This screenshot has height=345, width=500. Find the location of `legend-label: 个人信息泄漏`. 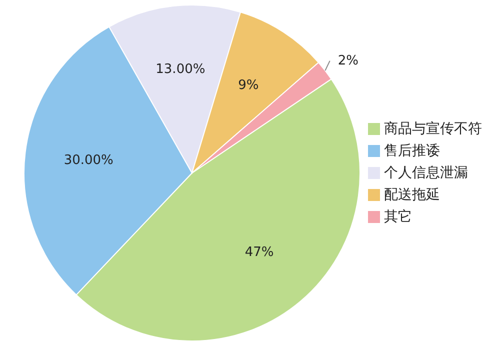

legend-label: 个人信息泄漏 is located at coordinates (426, 172).